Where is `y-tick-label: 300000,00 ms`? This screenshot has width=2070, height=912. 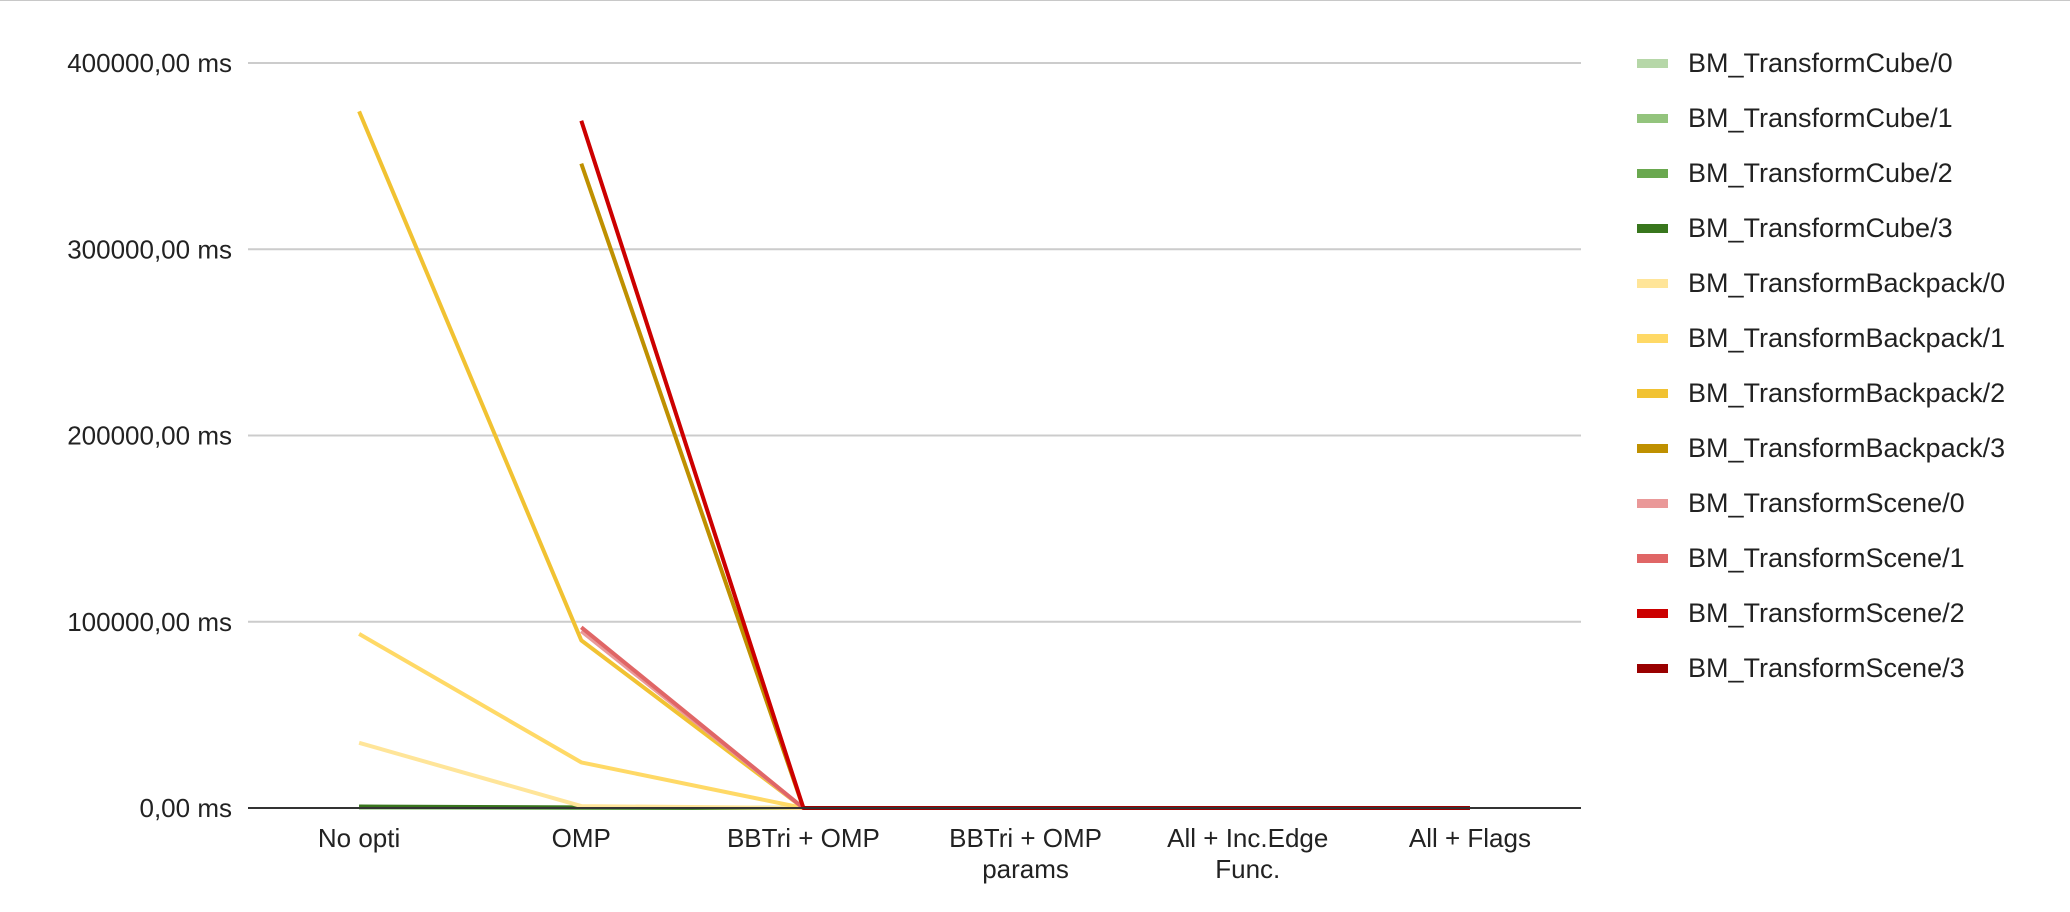 y-tick-label: 300000,00 ms is located at coordinates (149, 249).